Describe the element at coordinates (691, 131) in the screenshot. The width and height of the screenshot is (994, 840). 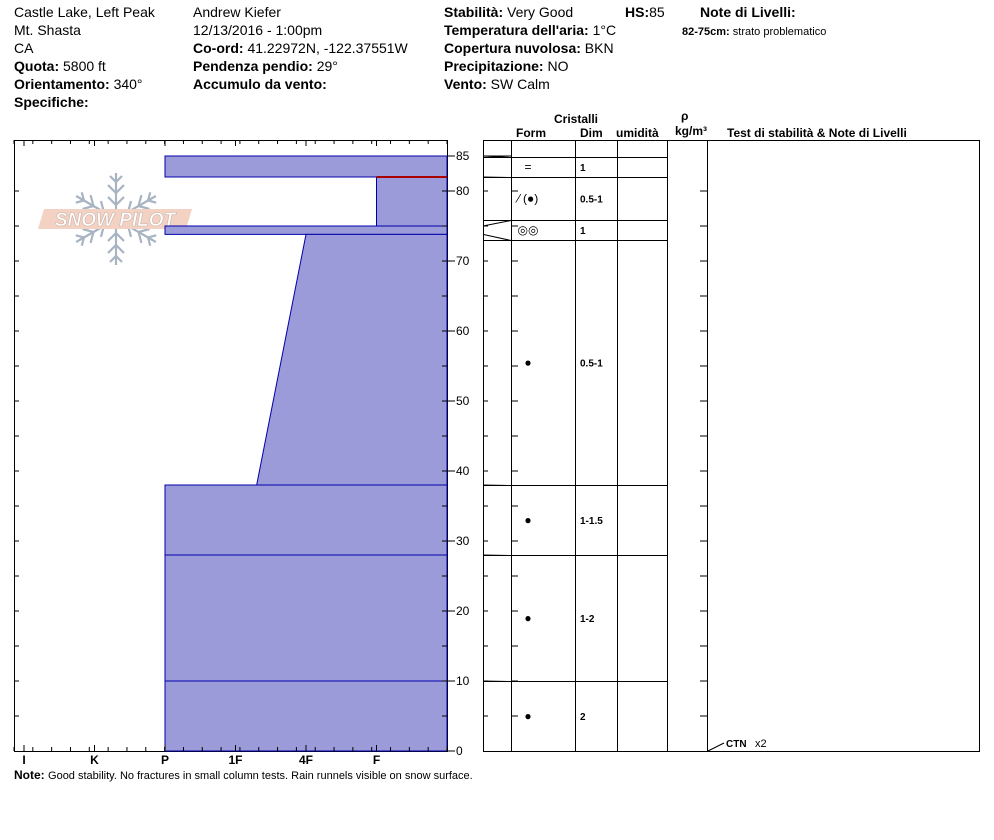
I see `density-unit-header: kg/m³` at that location.